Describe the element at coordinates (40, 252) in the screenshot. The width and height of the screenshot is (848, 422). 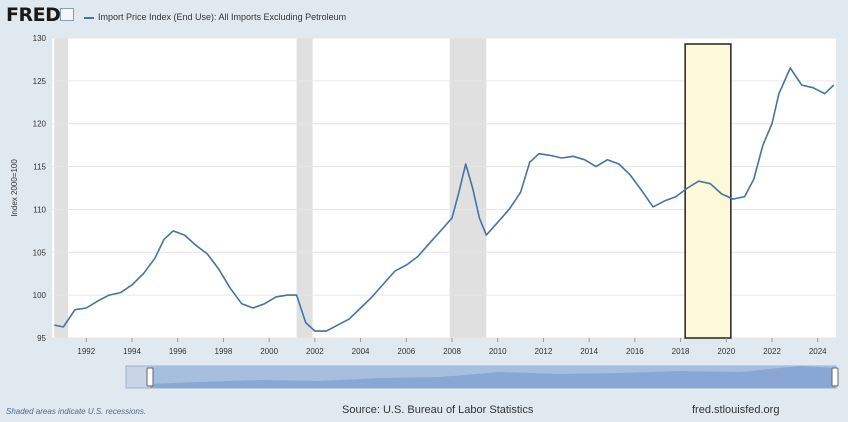
I see `y-tick-label: 105` at that location.